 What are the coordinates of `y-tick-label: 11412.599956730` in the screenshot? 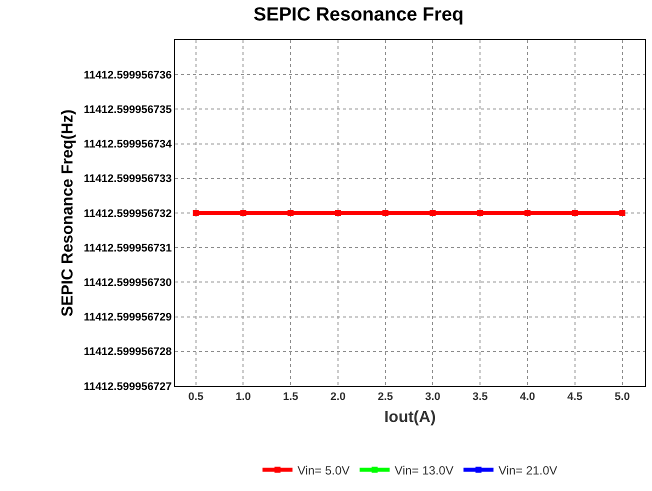 It's located at (128, 283).